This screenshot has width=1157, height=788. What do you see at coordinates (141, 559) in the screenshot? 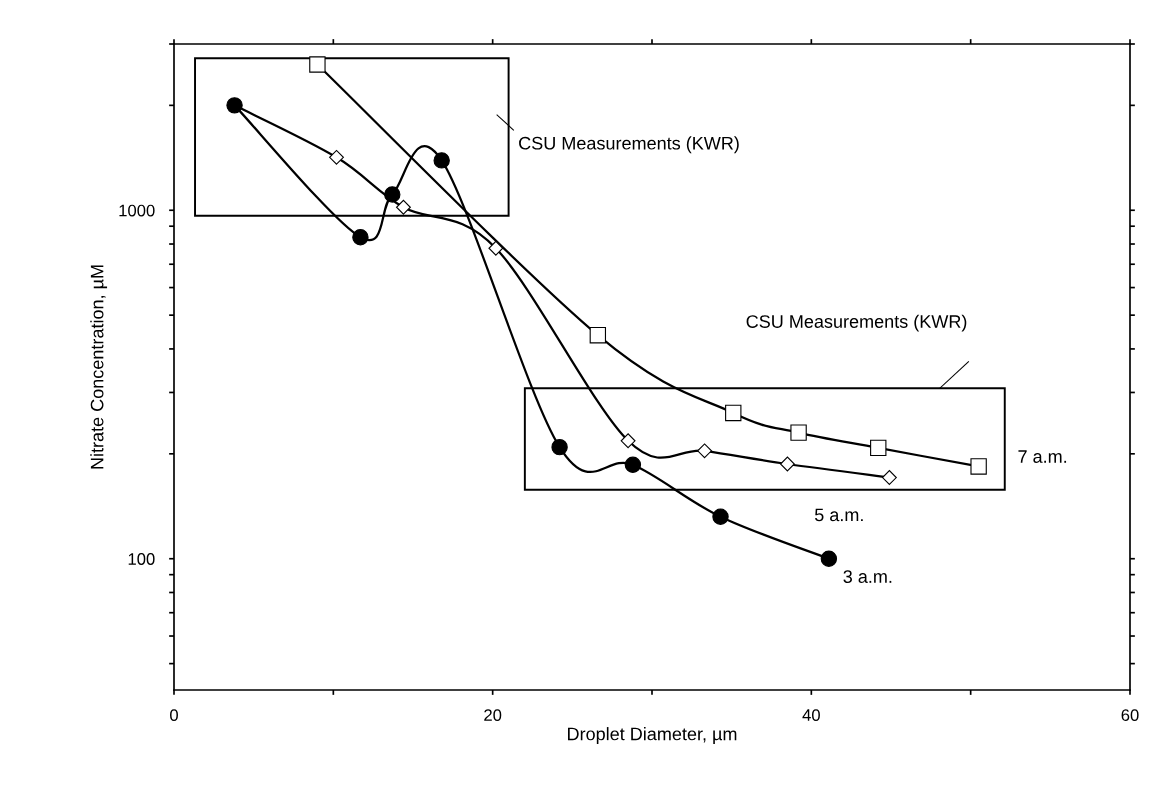
I see `y-tick-label: 100` at bounding box center [141, 559].